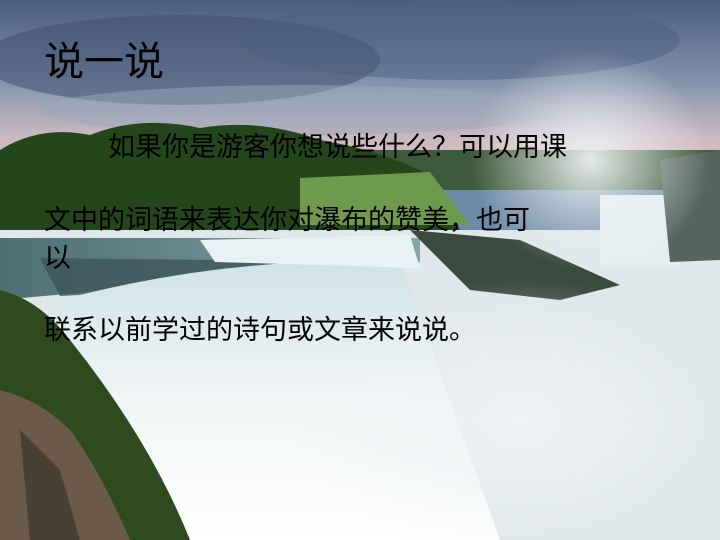 The height and width of the screenshot is (540, 720). I want to click on body-line-1: 如果你是游客你想说些什么？可以用课, so click(337, 147).